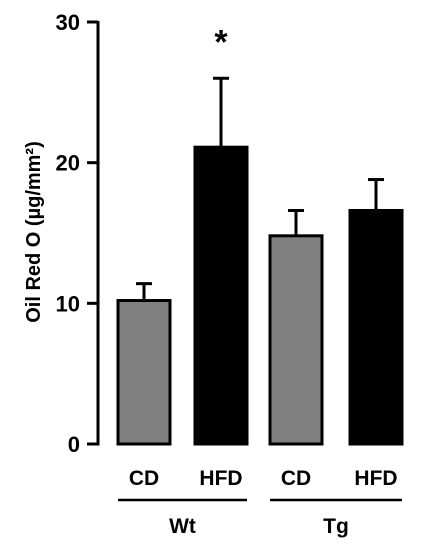 This screenshot has width=428, height=550. What do you see at coordinates (68, 163) in the screenshot?
I see `y-tick-label: 20` at bounding box center [68, 163].